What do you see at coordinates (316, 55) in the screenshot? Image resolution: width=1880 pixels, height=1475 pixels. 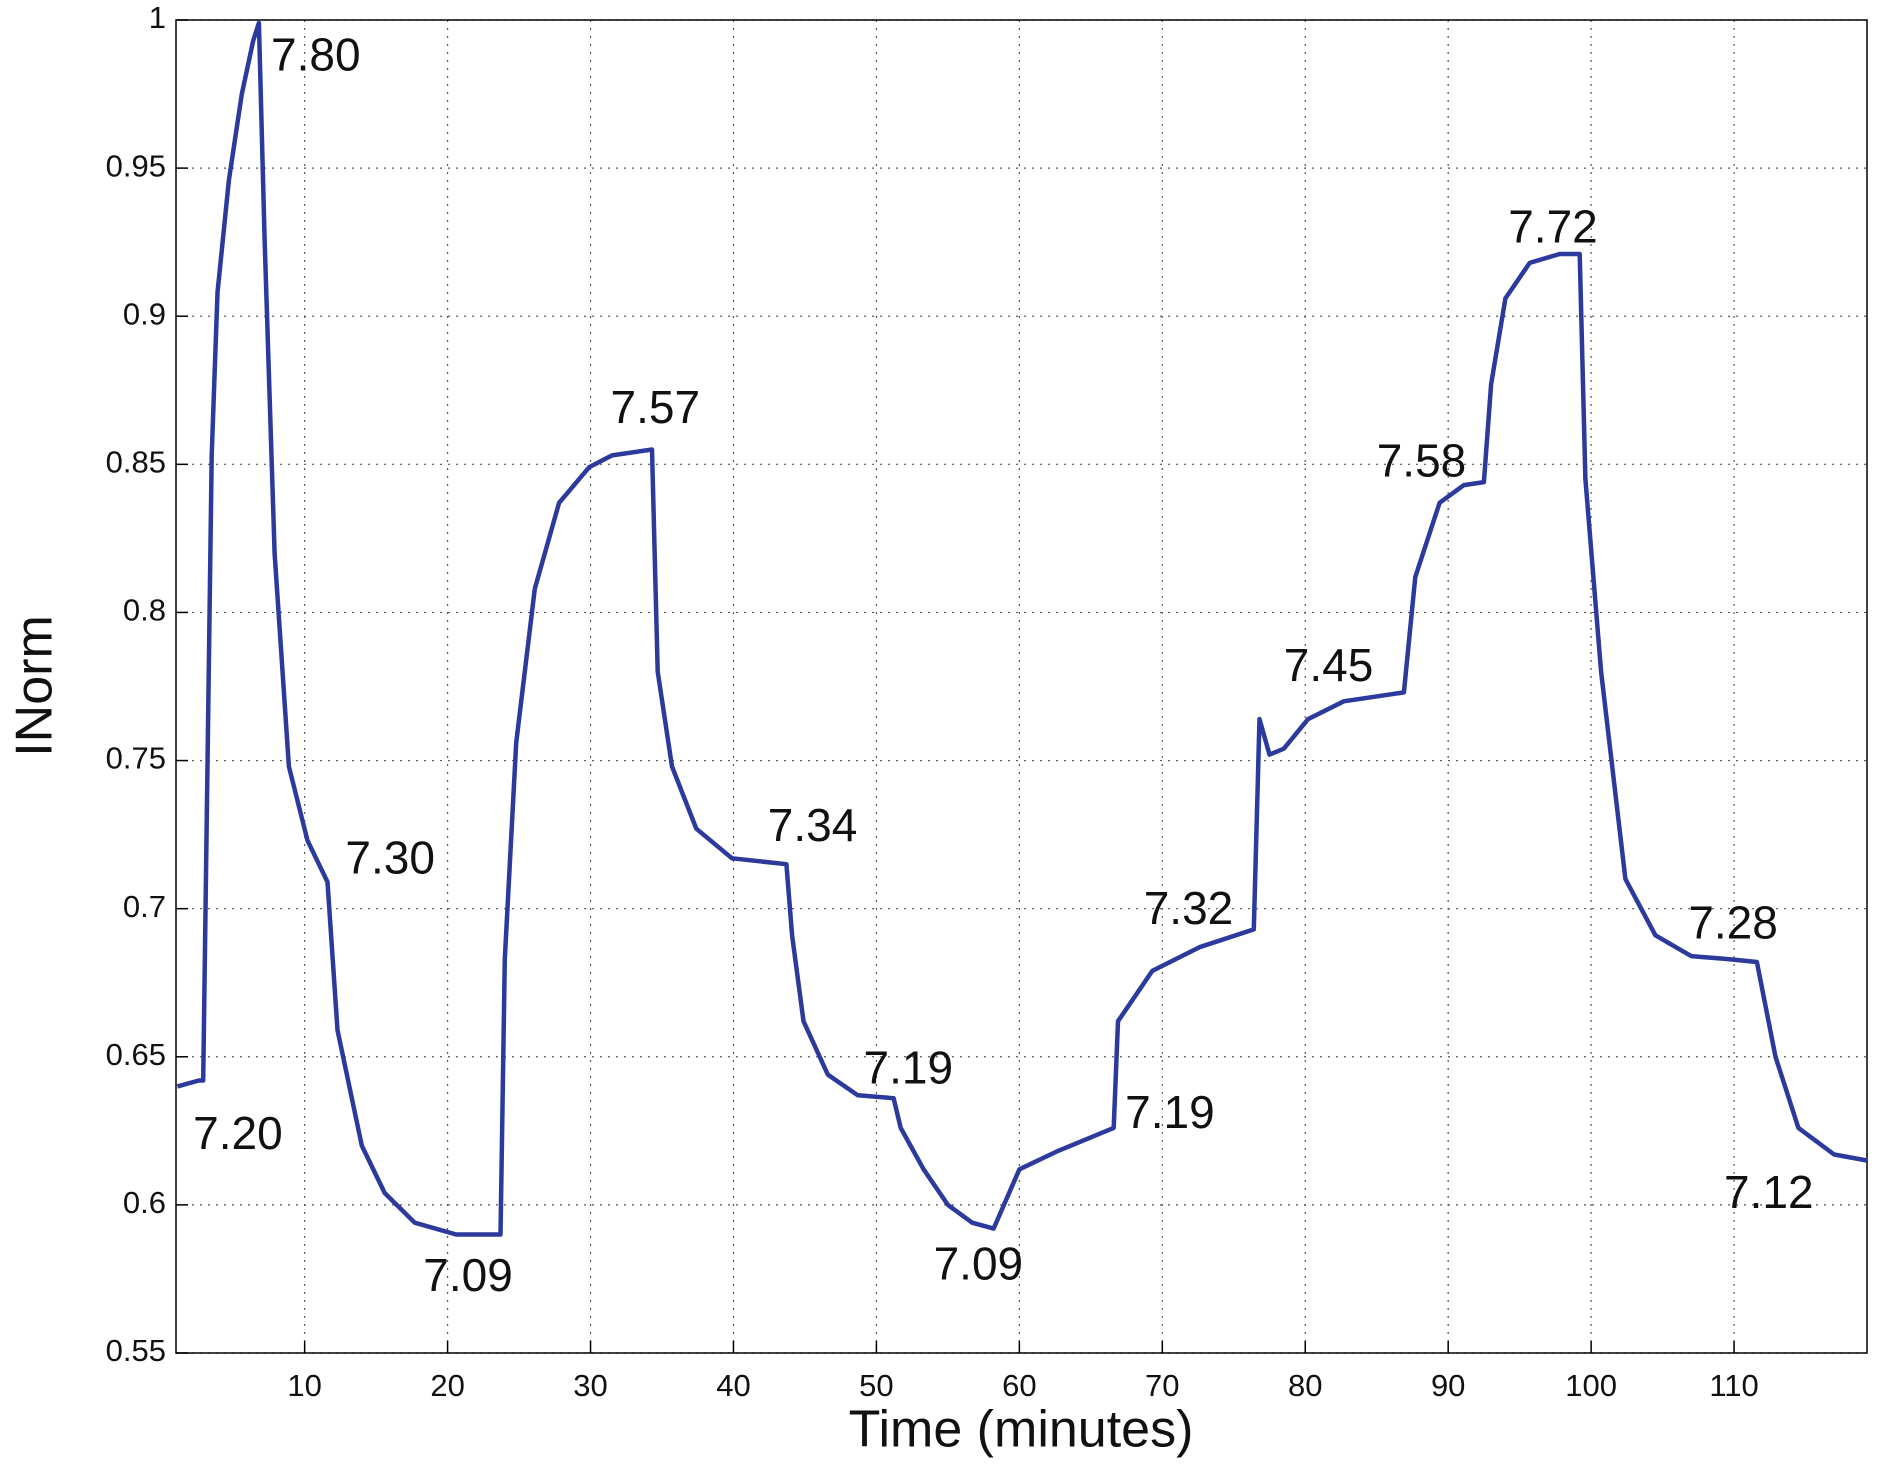 I see `annotation: 7.80` at bounding box center [316, 55].